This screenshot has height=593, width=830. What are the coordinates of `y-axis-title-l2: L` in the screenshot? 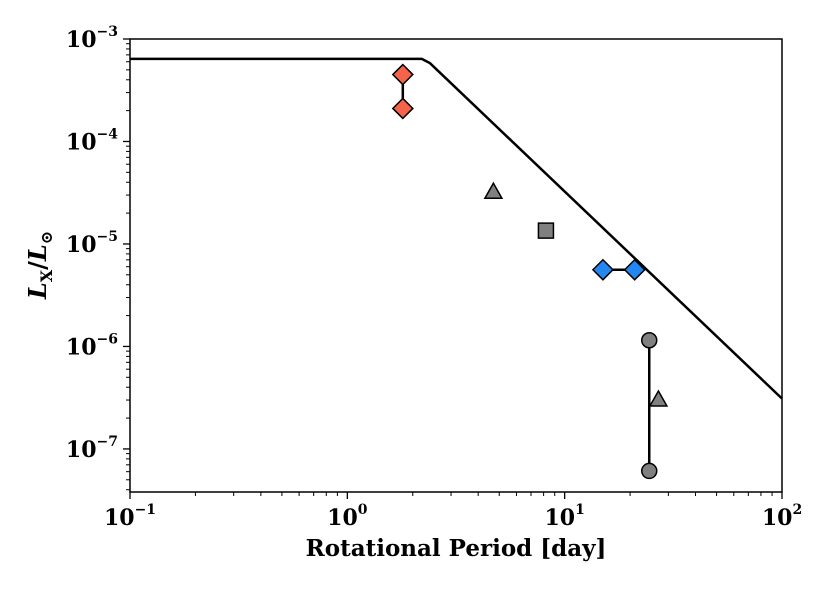 It's located at (37, 253).